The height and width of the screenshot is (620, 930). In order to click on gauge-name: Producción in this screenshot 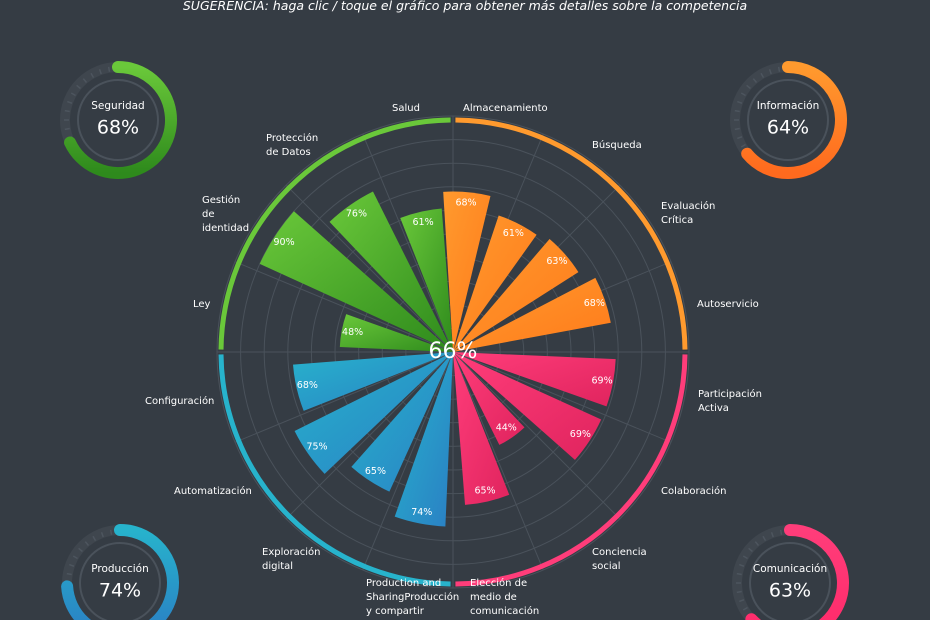, I will do `click(120, 569)`.